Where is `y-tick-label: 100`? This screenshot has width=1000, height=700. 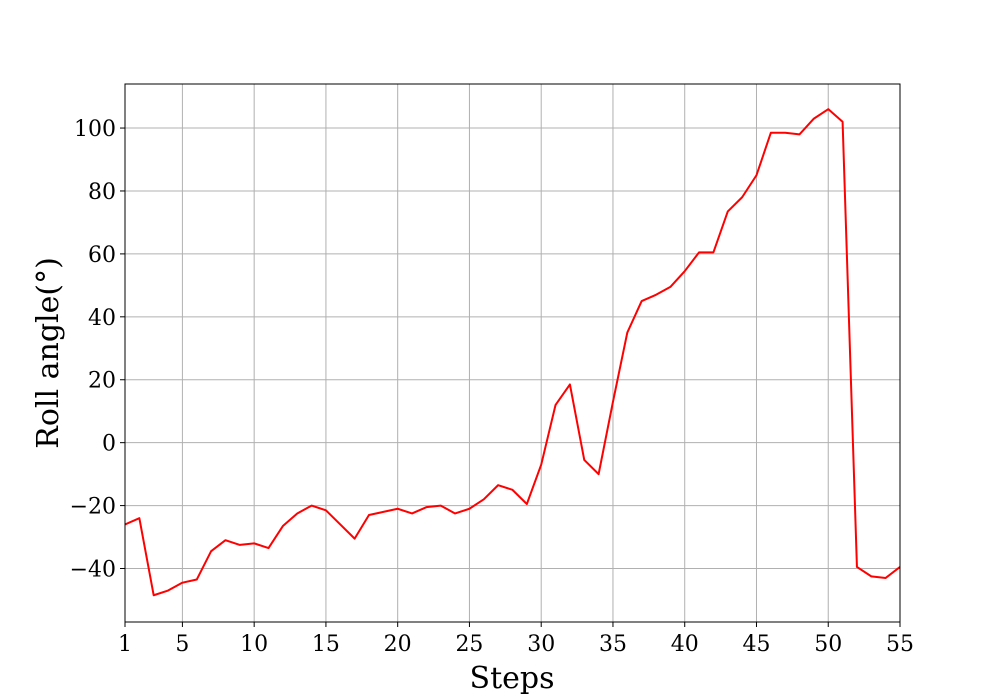 y-tick-label: 100 is located at coordinates (95, 129).